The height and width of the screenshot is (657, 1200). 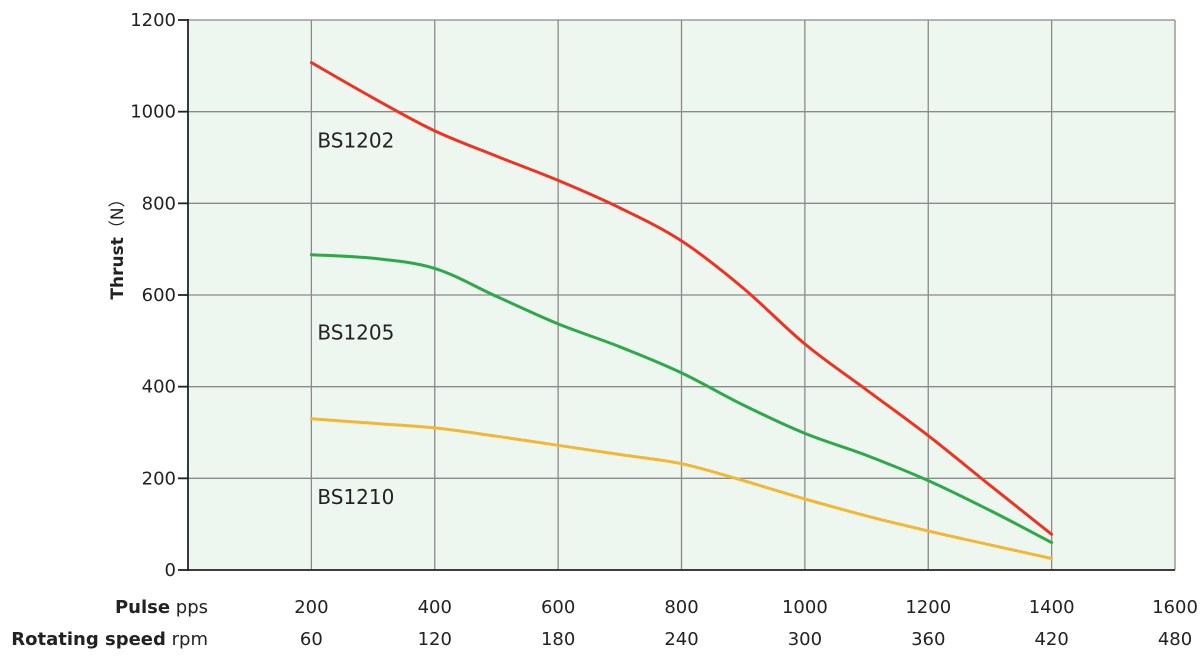 What do you see at coordinates (805, 639) in the screenshot?
I see `x-tick-label: 300` at bounding box center [805, 639].